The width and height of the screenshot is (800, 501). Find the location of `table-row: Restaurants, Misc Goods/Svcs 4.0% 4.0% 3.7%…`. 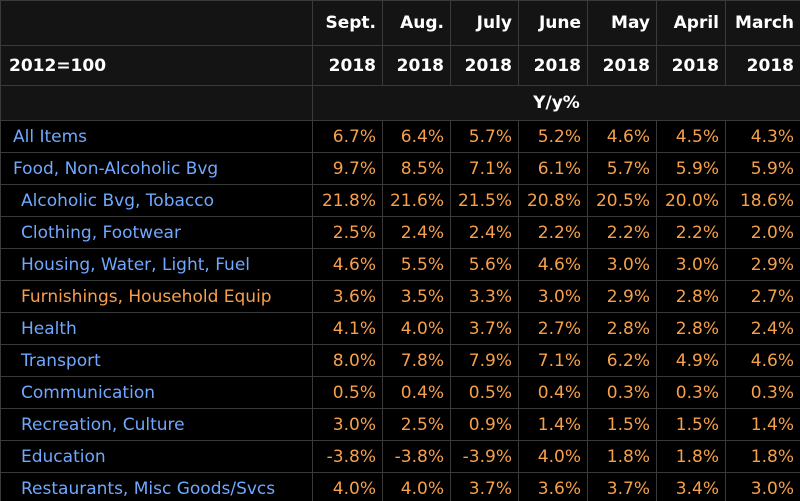

table-row: Restaurants, Misc Goods/Svcs 4.0% 4.0% 3.7%… is located at coordinates (400, 486).